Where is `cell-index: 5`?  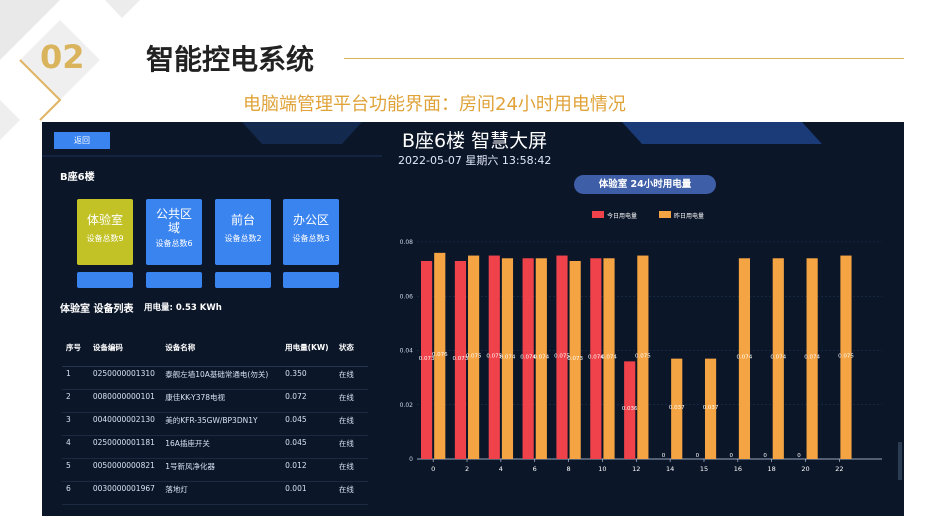 cell-index: 5 is located at coordinates (75, 470).